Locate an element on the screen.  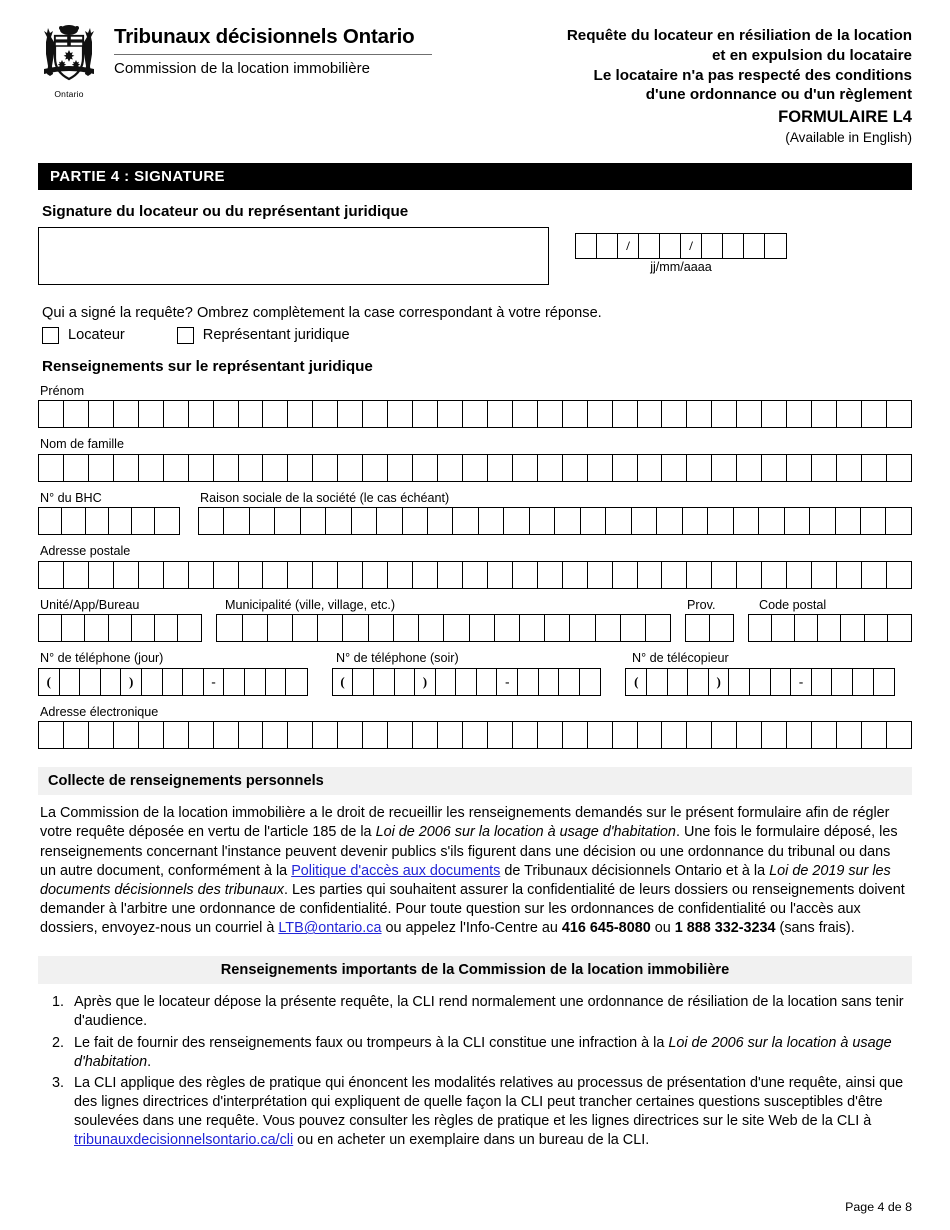
input-email is located at coordinates (475, 735).